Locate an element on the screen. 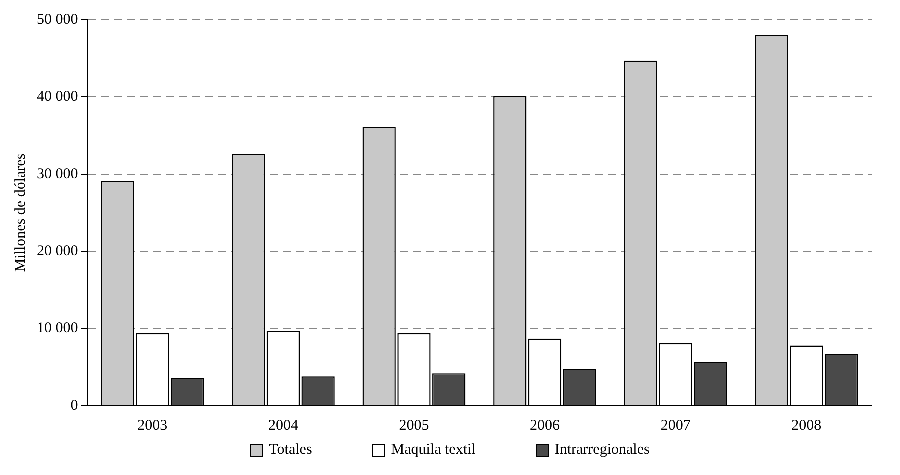 The height and width of the screenshot is (475, 900). text: Maquila textil is located at coordinates (433, 450).